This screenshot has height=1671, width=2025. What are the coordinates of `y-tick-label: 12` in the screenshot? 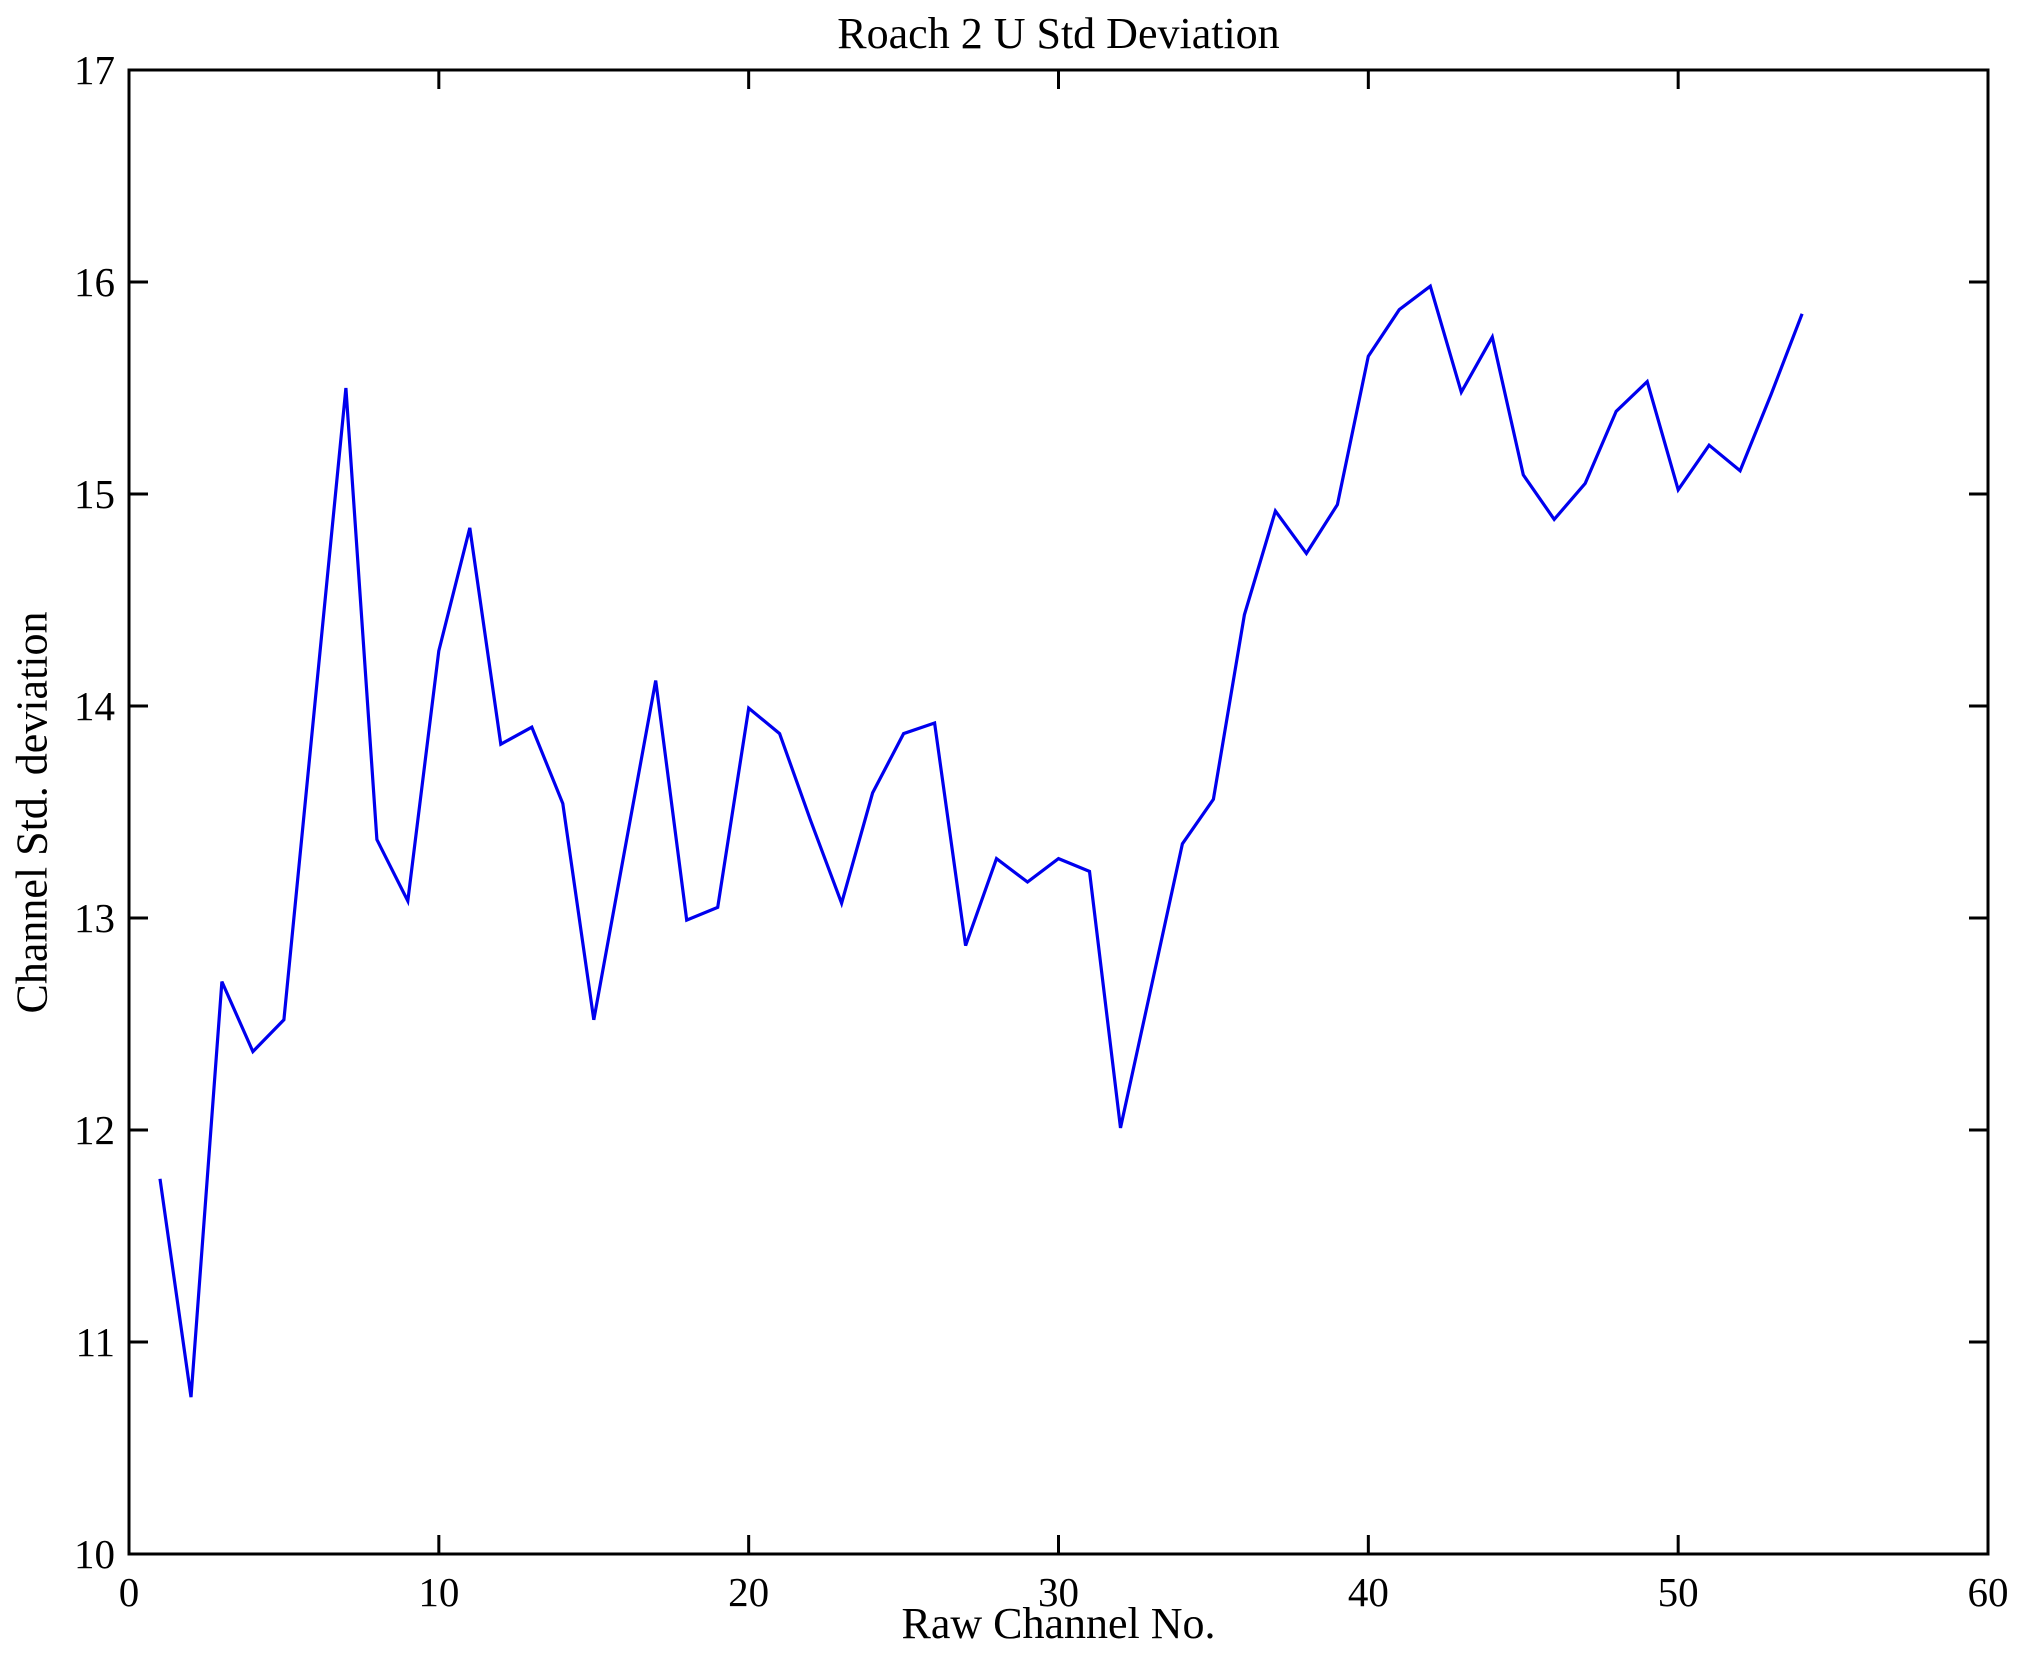 It's located at (94, 1130).